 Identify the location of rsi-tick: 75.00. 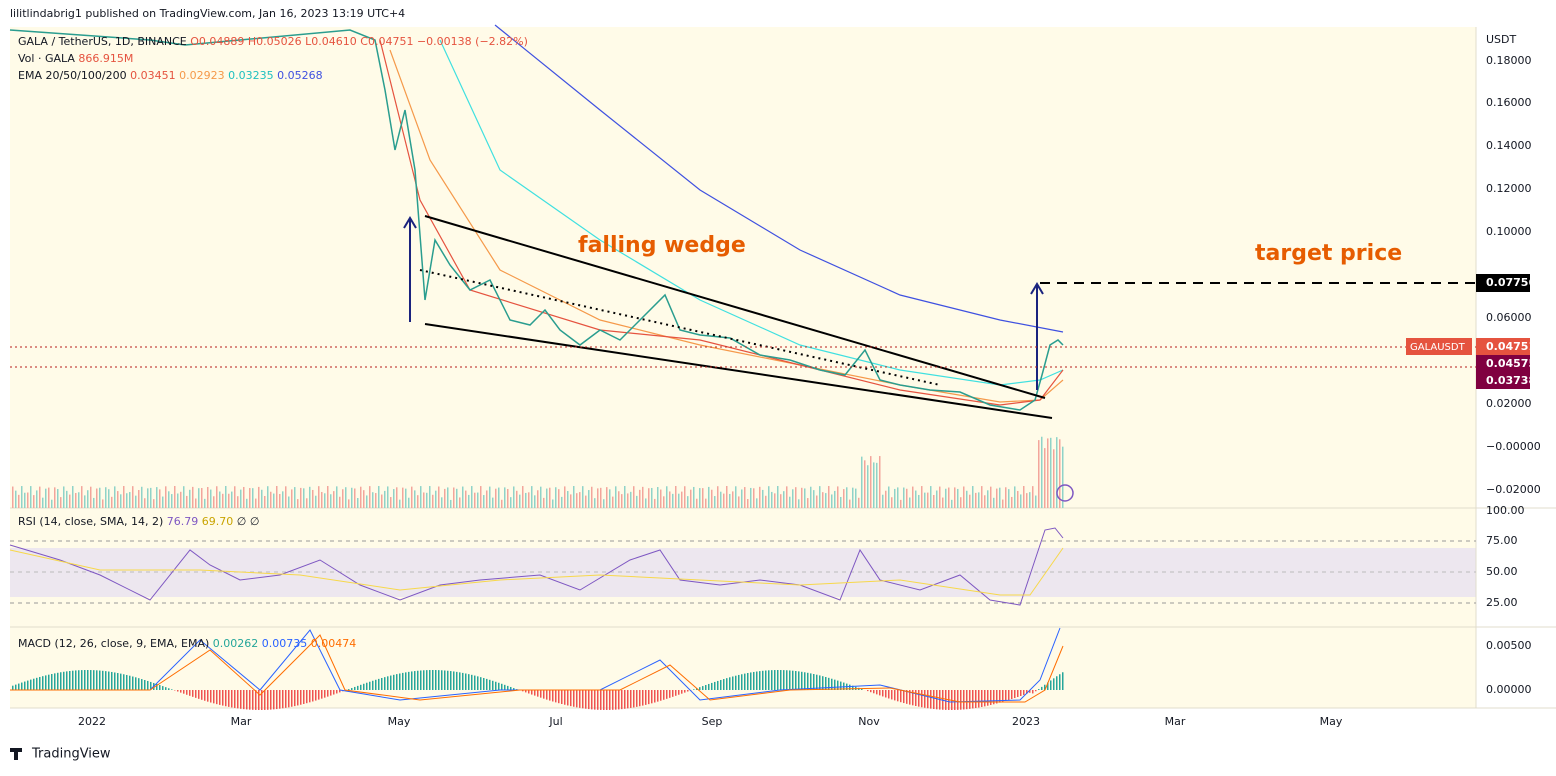
(1502, 540).